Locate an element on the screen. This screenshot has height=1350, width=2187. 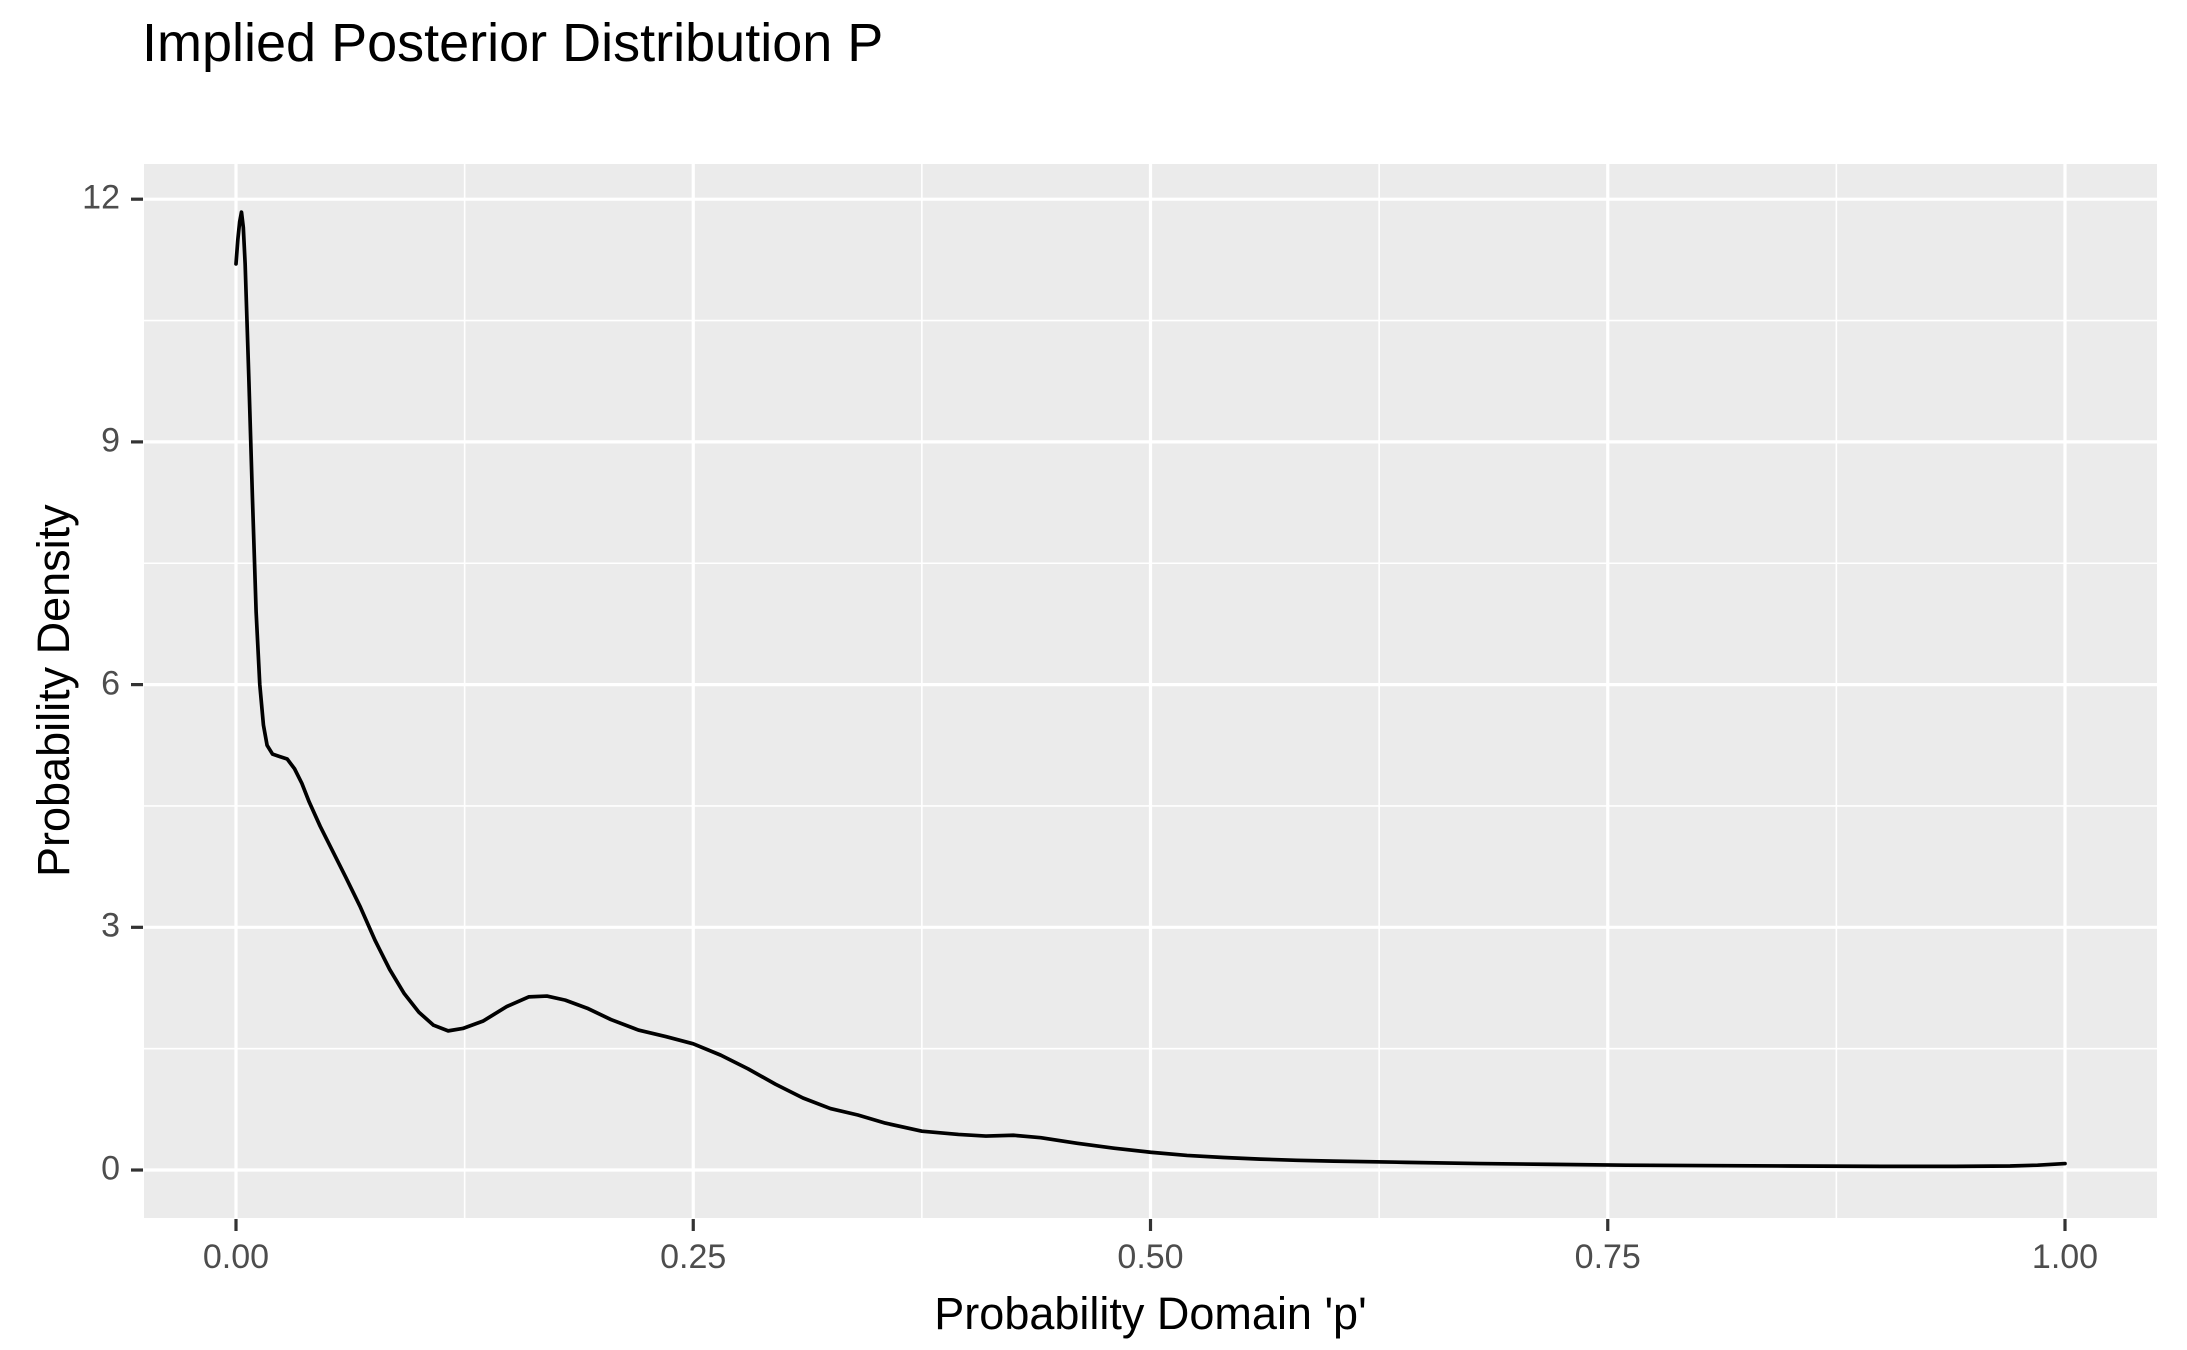
x-tick-label: 0.50 is located at coordinates (1150, 1257).